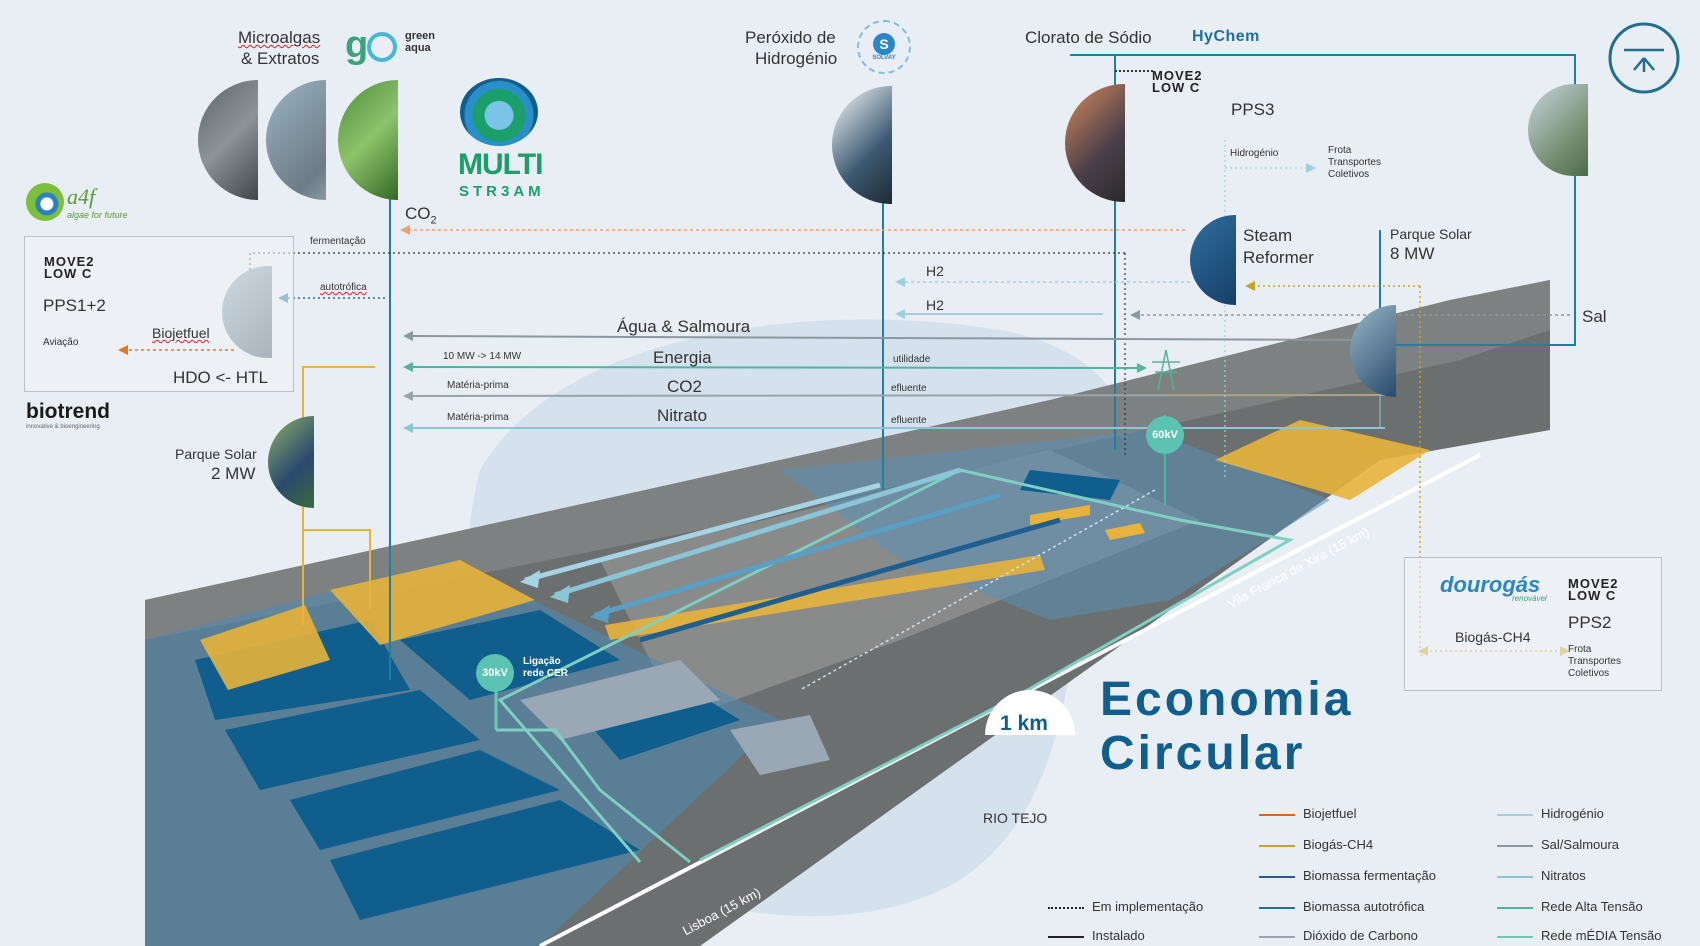 The height and width of the screenshot is (946, 1700). Describe the element at coordinates (1563, 875) in the screenshot. I see `legend-label-col2-2: Nitratos` at that location.